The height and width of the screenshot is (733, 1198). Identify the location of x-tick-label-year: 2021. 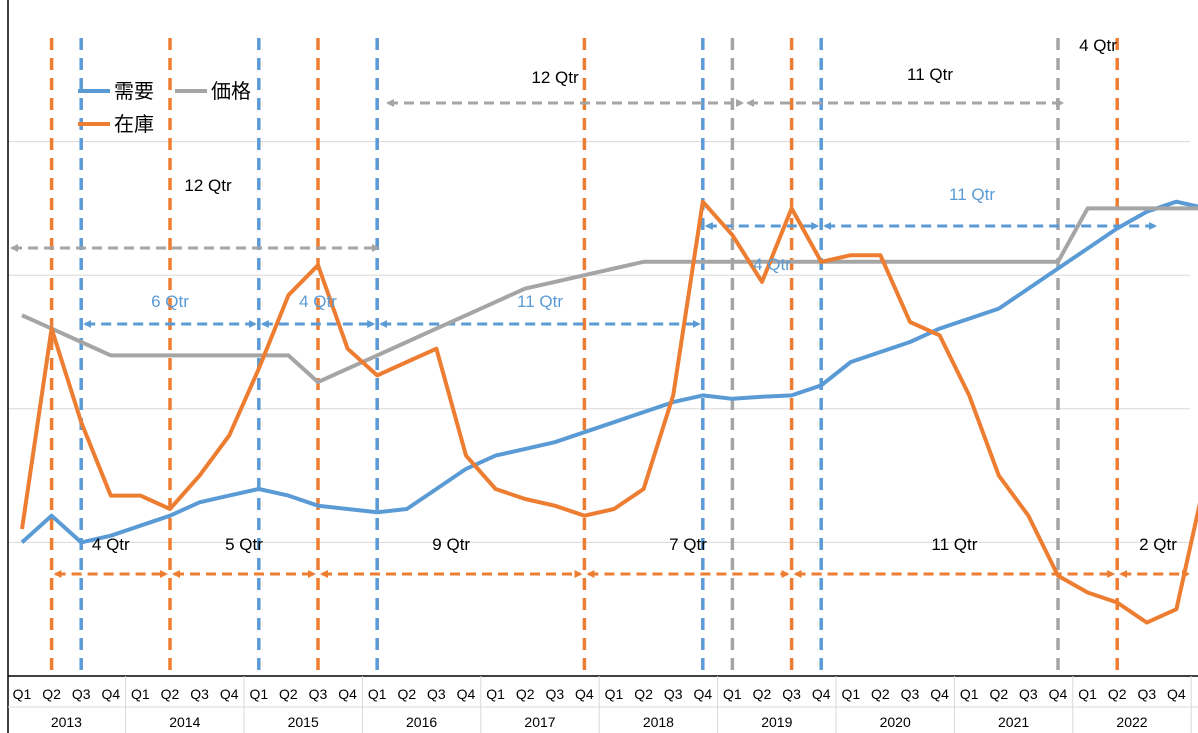
(1013, 722).